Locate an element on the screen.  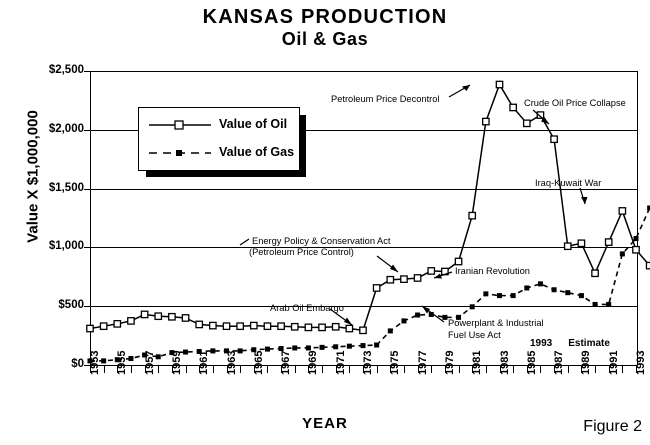
x-tick-1976 is located at coordinates (404, 369).